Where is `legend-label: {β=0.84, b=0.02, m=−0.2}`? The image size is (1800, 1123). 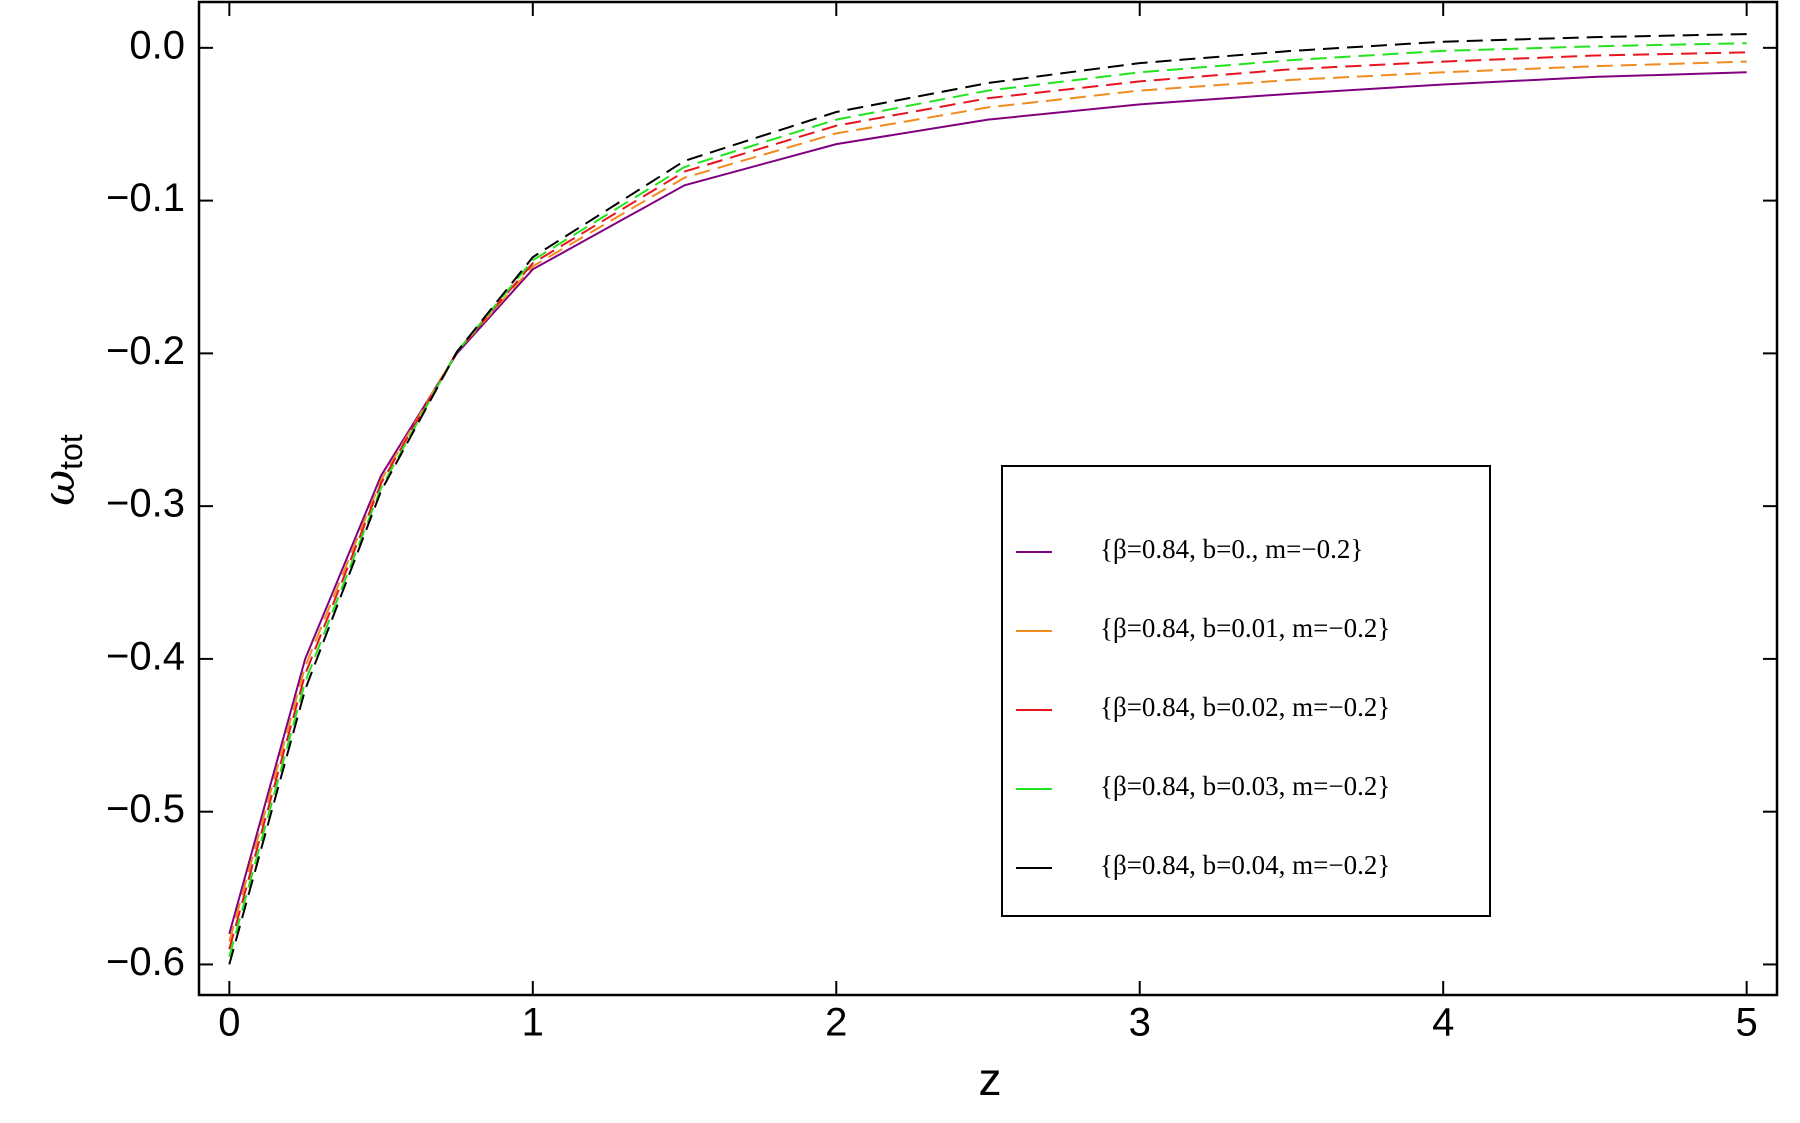 legend-label: {β=0.84, b=0.02, m=−0.2} is located at coordinates (1245, 707).